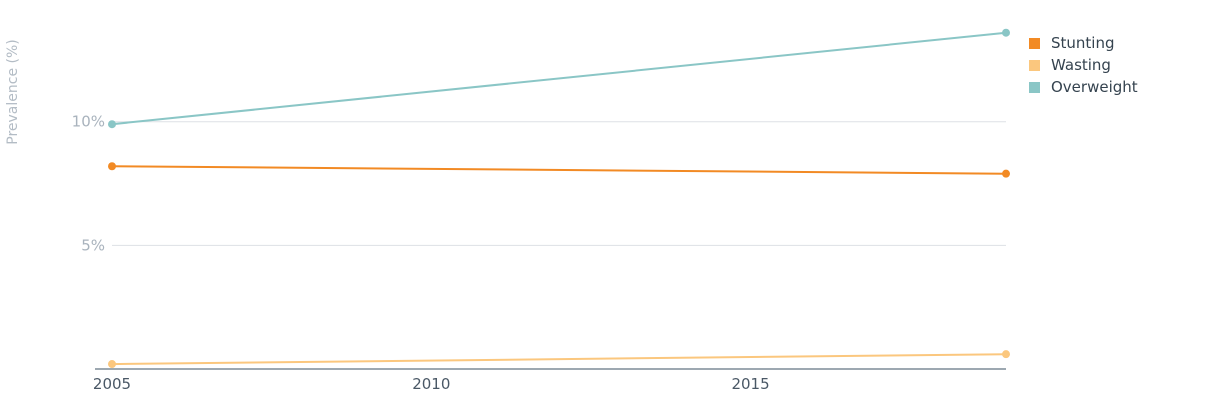 The width and height of the screenshot is (1230, 403). I want to click on x-tick-label: 2010, so click(431, 384).